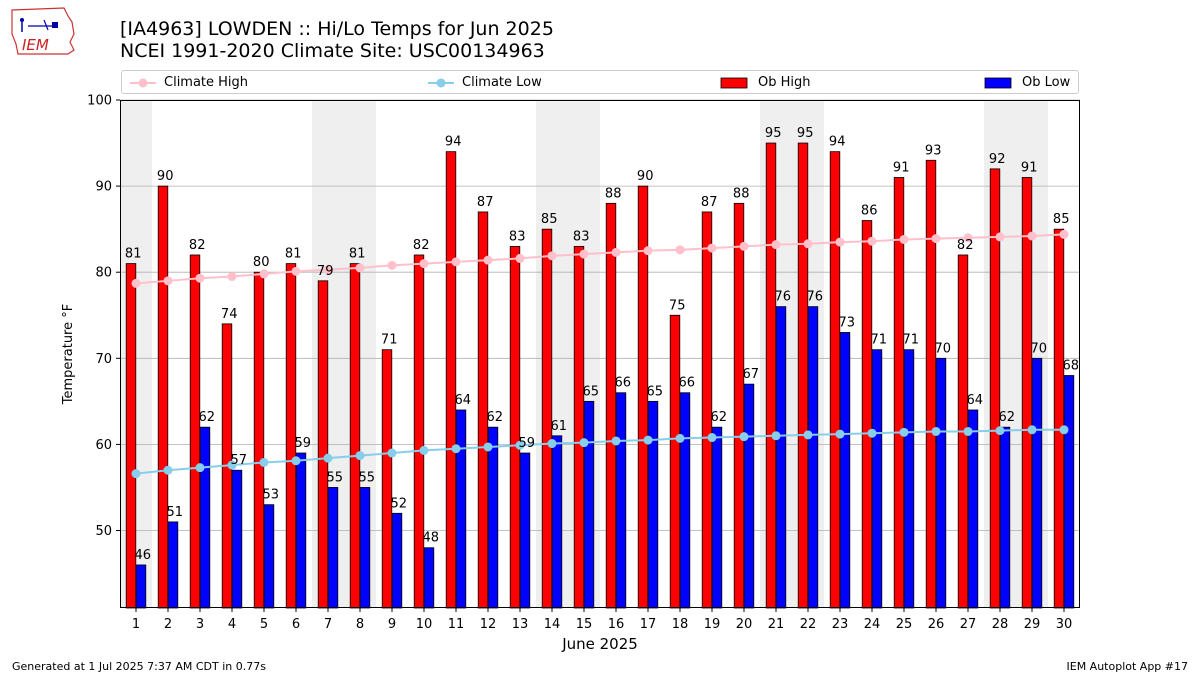  What do you see at coordinates (998, 83) in the screenshot?
I see `legend-swatch-ob-low` at bounding box center [998, 83].